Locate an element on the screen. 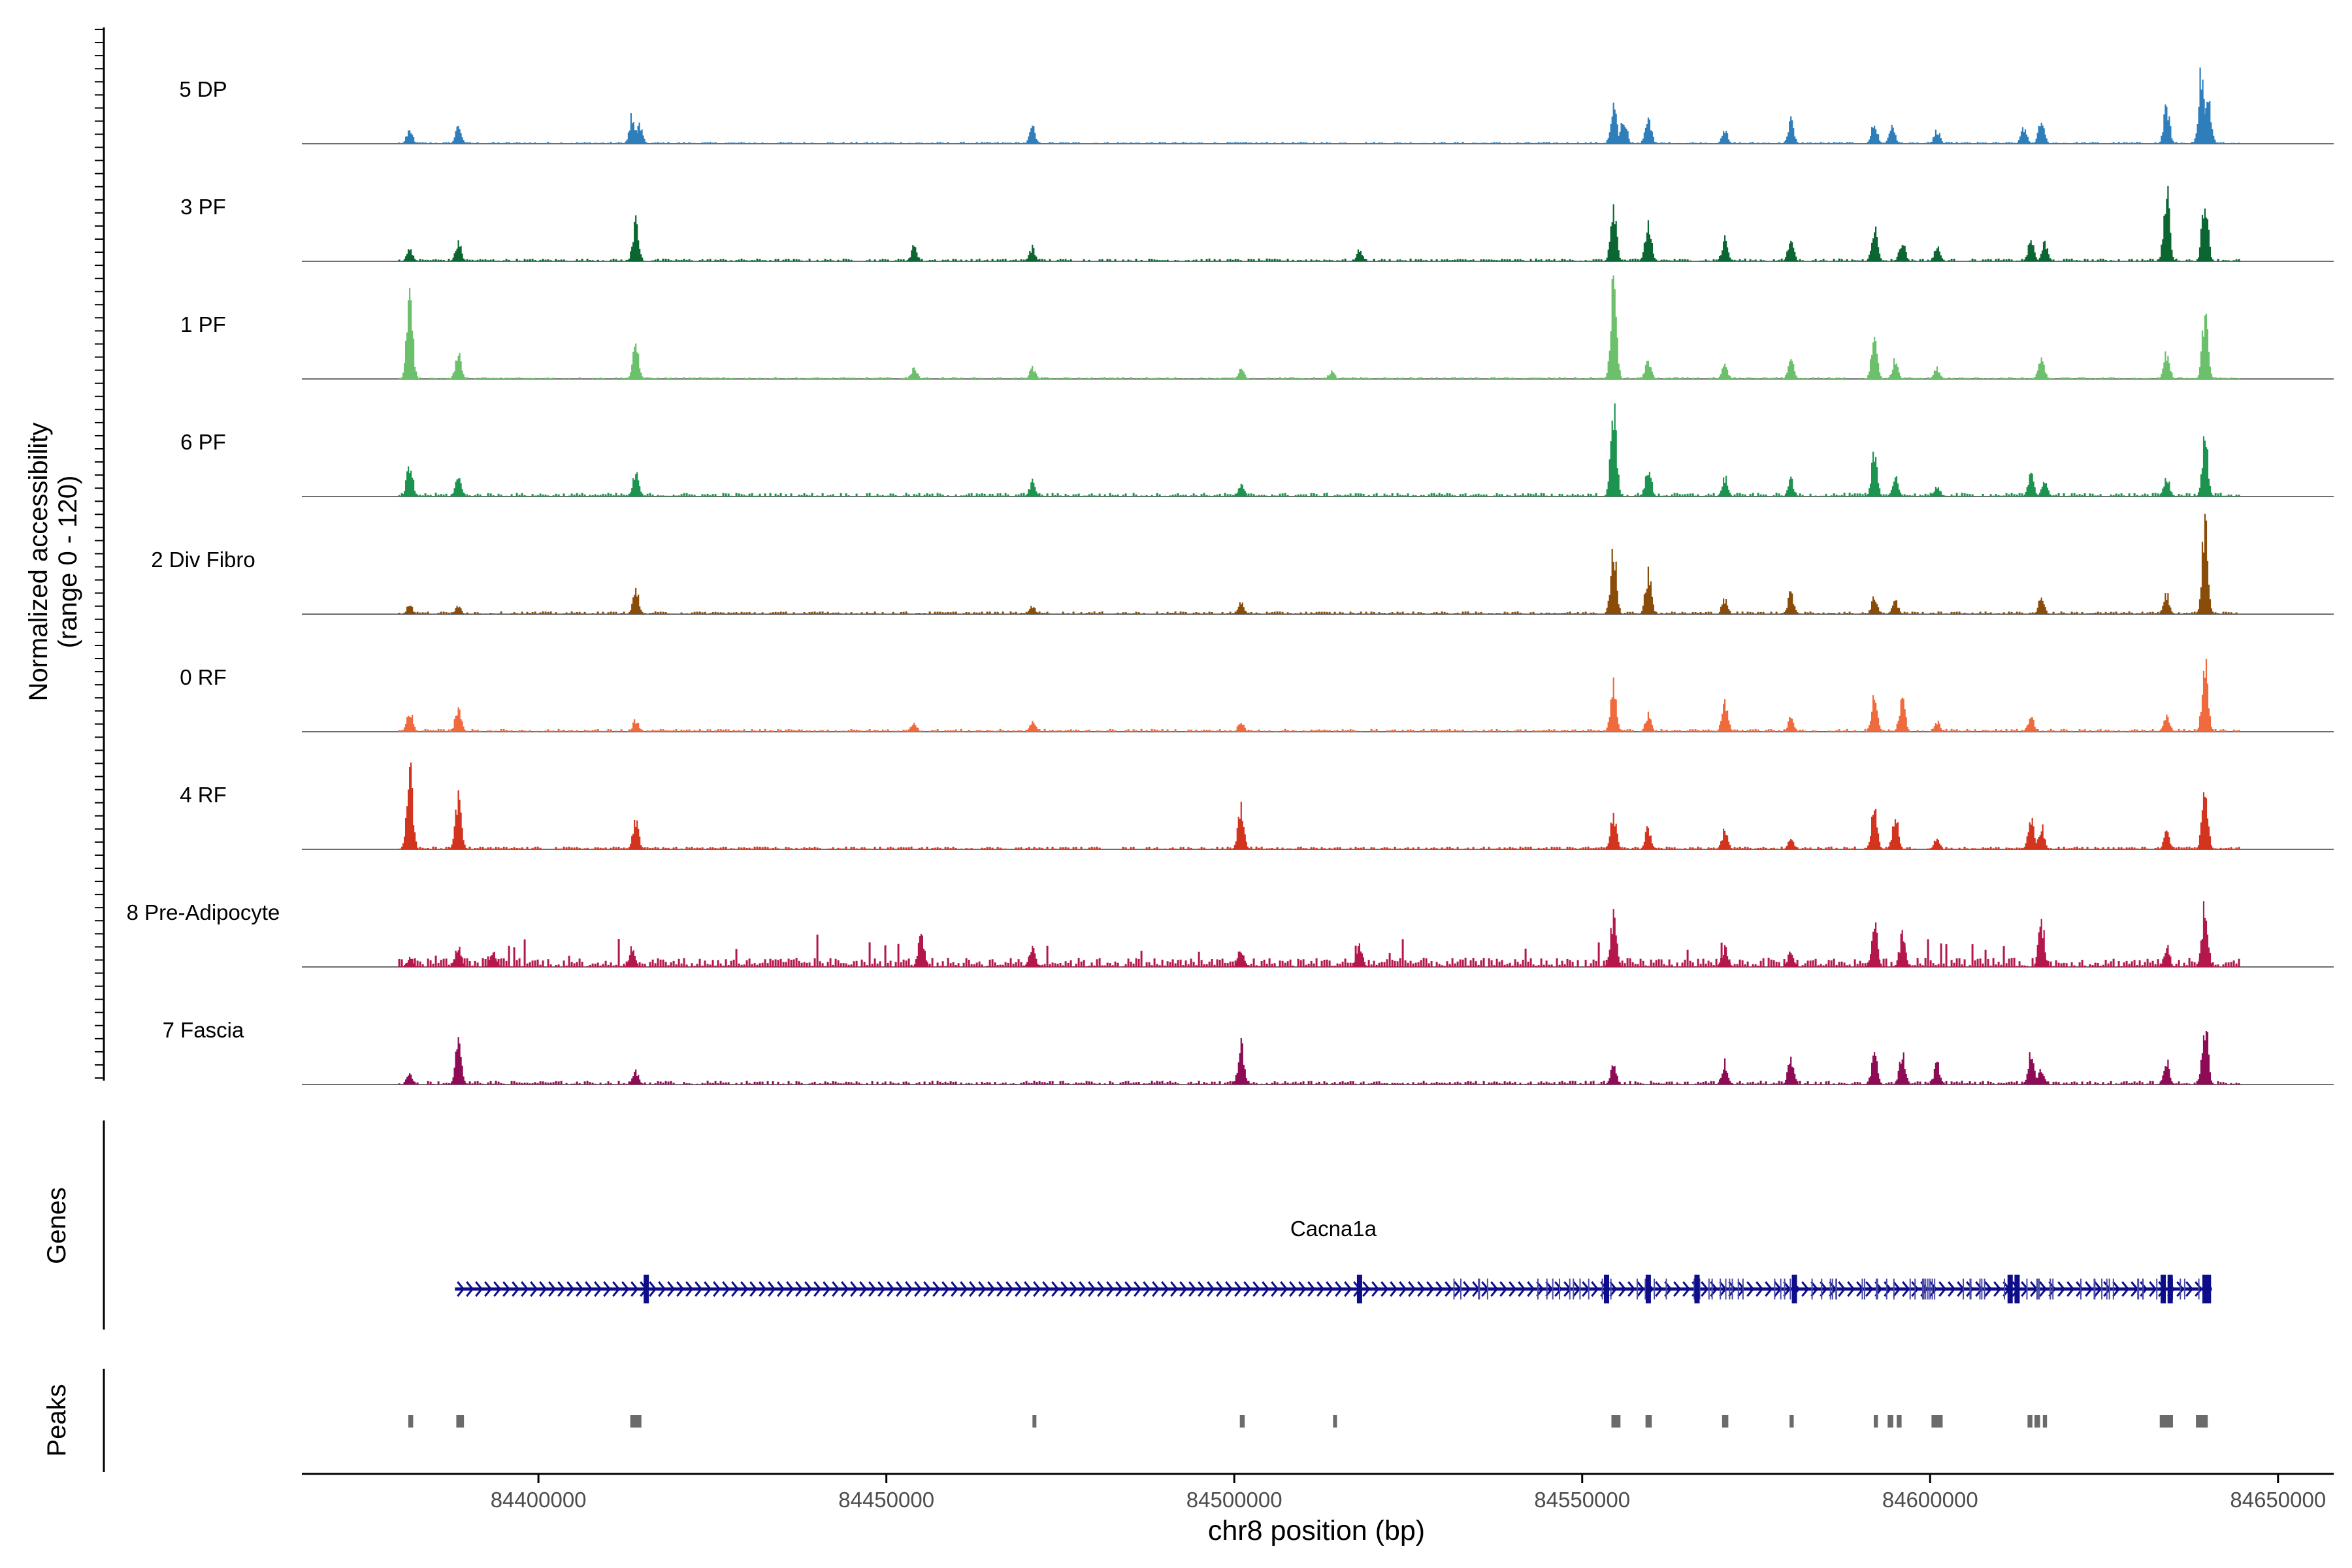  track-3-pf: 3 PF is located at coordinates (1257, 224).